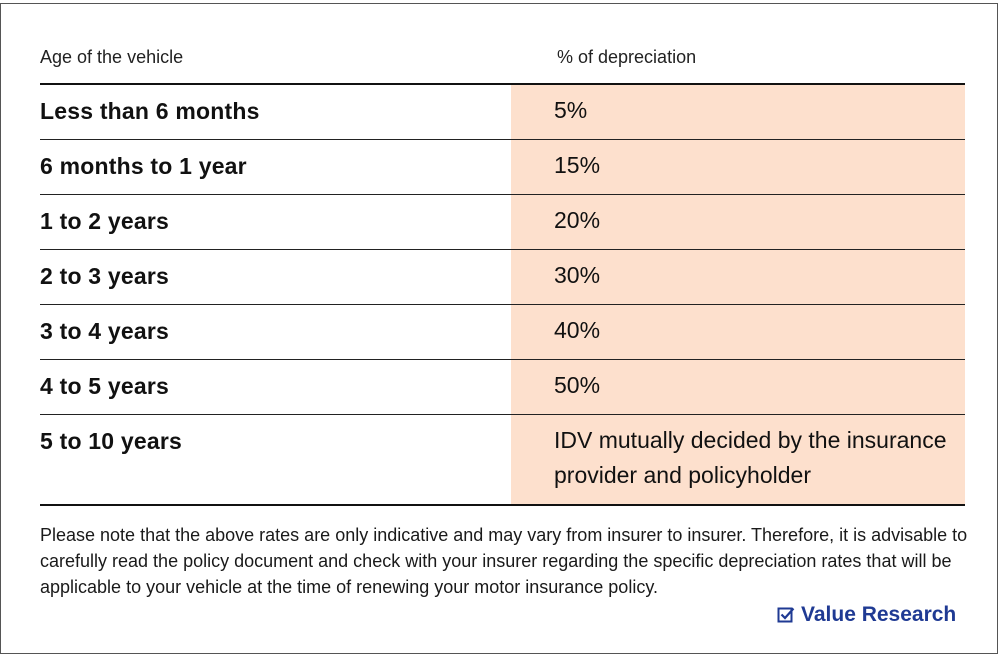 This screenshot has width=1000, height=656. I want to click on depreciation-cell: 15%, so click(738, 167).